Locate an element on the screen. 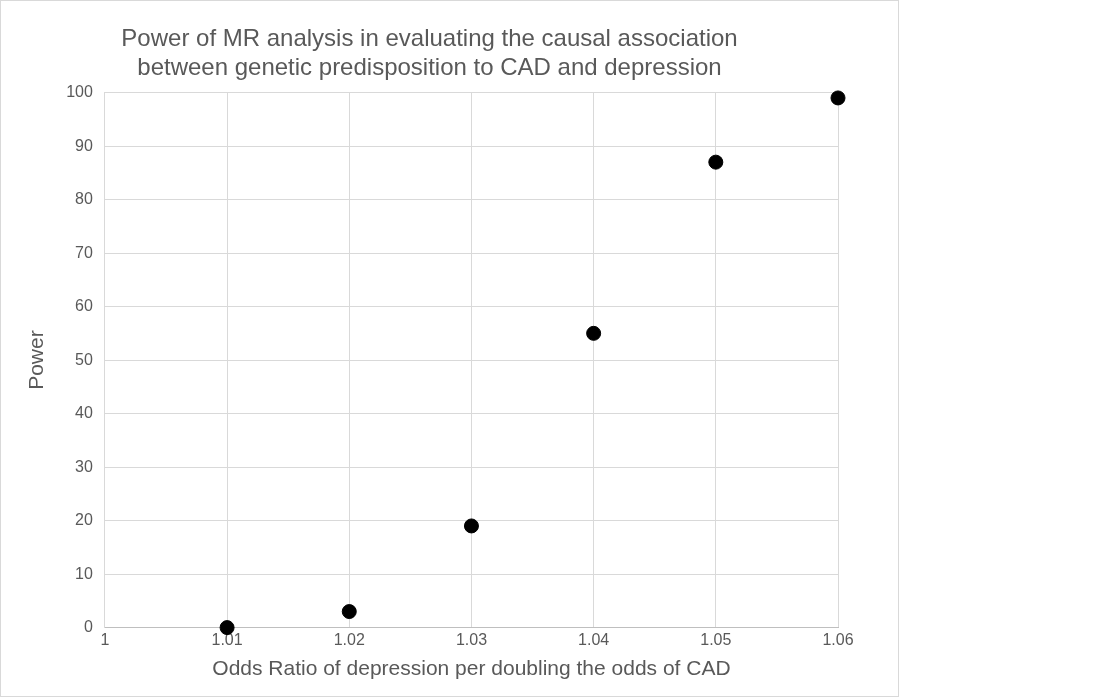 The height and width of the screenshot is (697, 1111). y-tick-label: 40 is located at coordinates (84, 413).